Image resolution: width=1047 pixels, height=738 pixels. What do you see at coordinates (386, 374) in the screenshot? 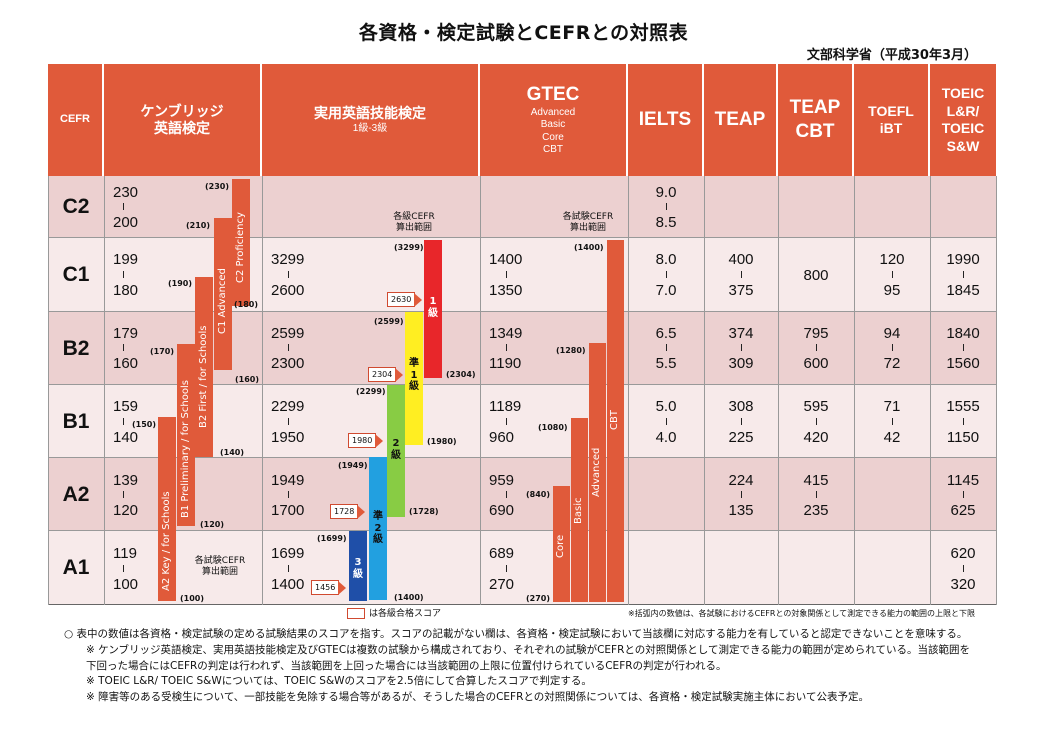
I see `eiken-pass-marker: 2304` at bounding box center [386, 374].